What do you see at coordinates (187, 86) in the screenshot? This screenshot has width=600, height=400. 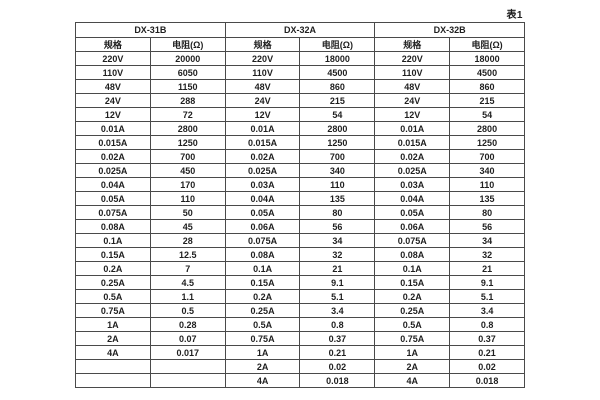 I see `table-cell: 1150` at bounding box center [187, 86].